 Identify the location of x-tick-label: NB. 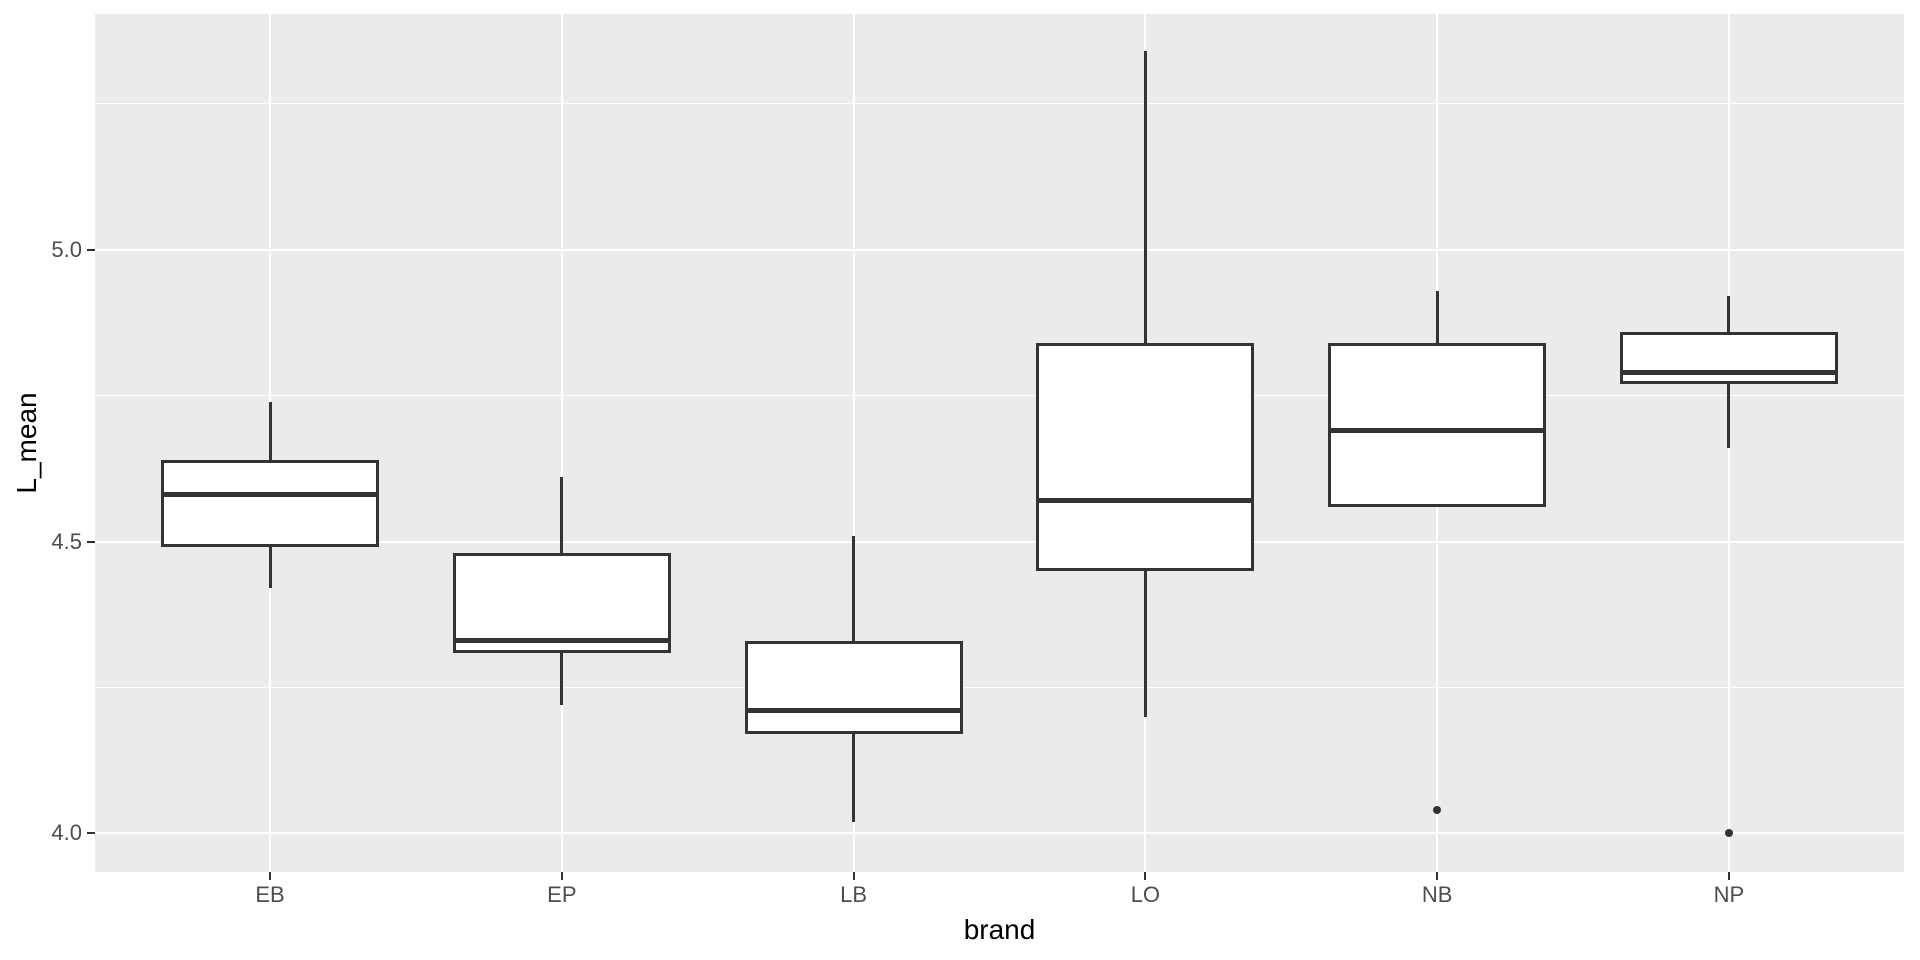
(1437, 894).